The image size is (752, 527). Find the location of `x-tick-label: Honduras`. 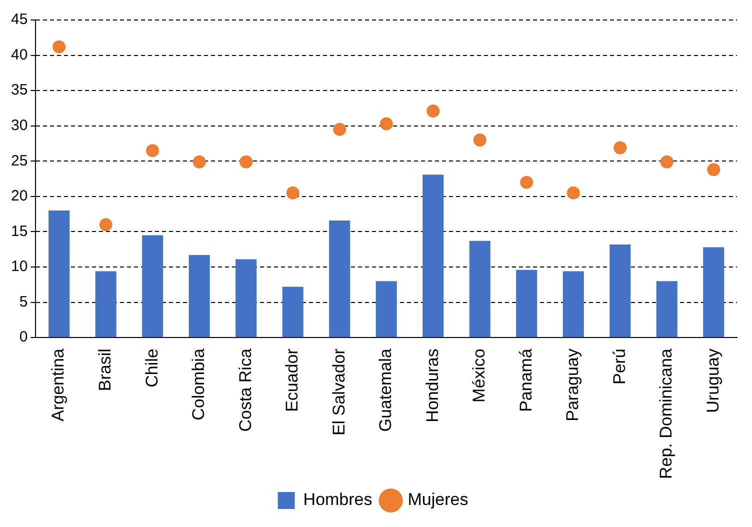

x-tick-label: Honduras is located at coordinates (432, 385).